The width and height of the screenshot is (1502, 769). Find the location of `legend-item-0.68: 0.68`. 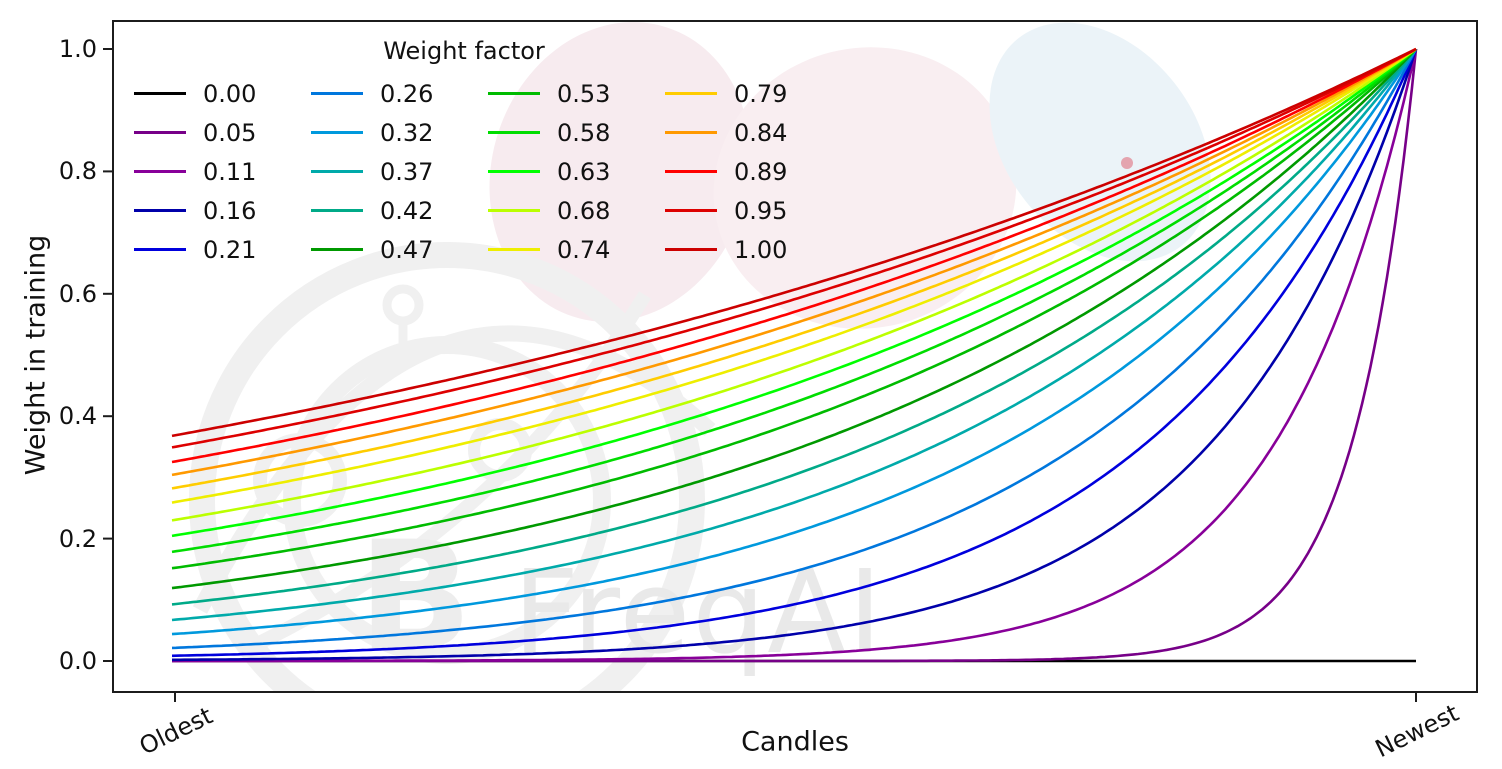

legend-item-0.68: 0.68 is located at coordinates (576, 210).